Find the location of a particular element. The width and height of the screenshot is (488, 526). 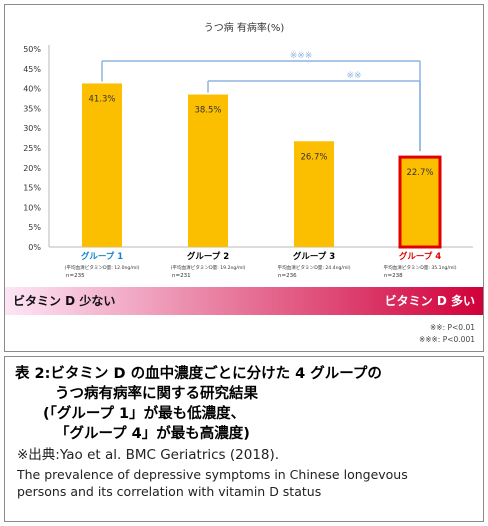

category-sublabel: 平均血清ビタミンD量: 24.4ng/ml) is located at coordinates (313, 267).